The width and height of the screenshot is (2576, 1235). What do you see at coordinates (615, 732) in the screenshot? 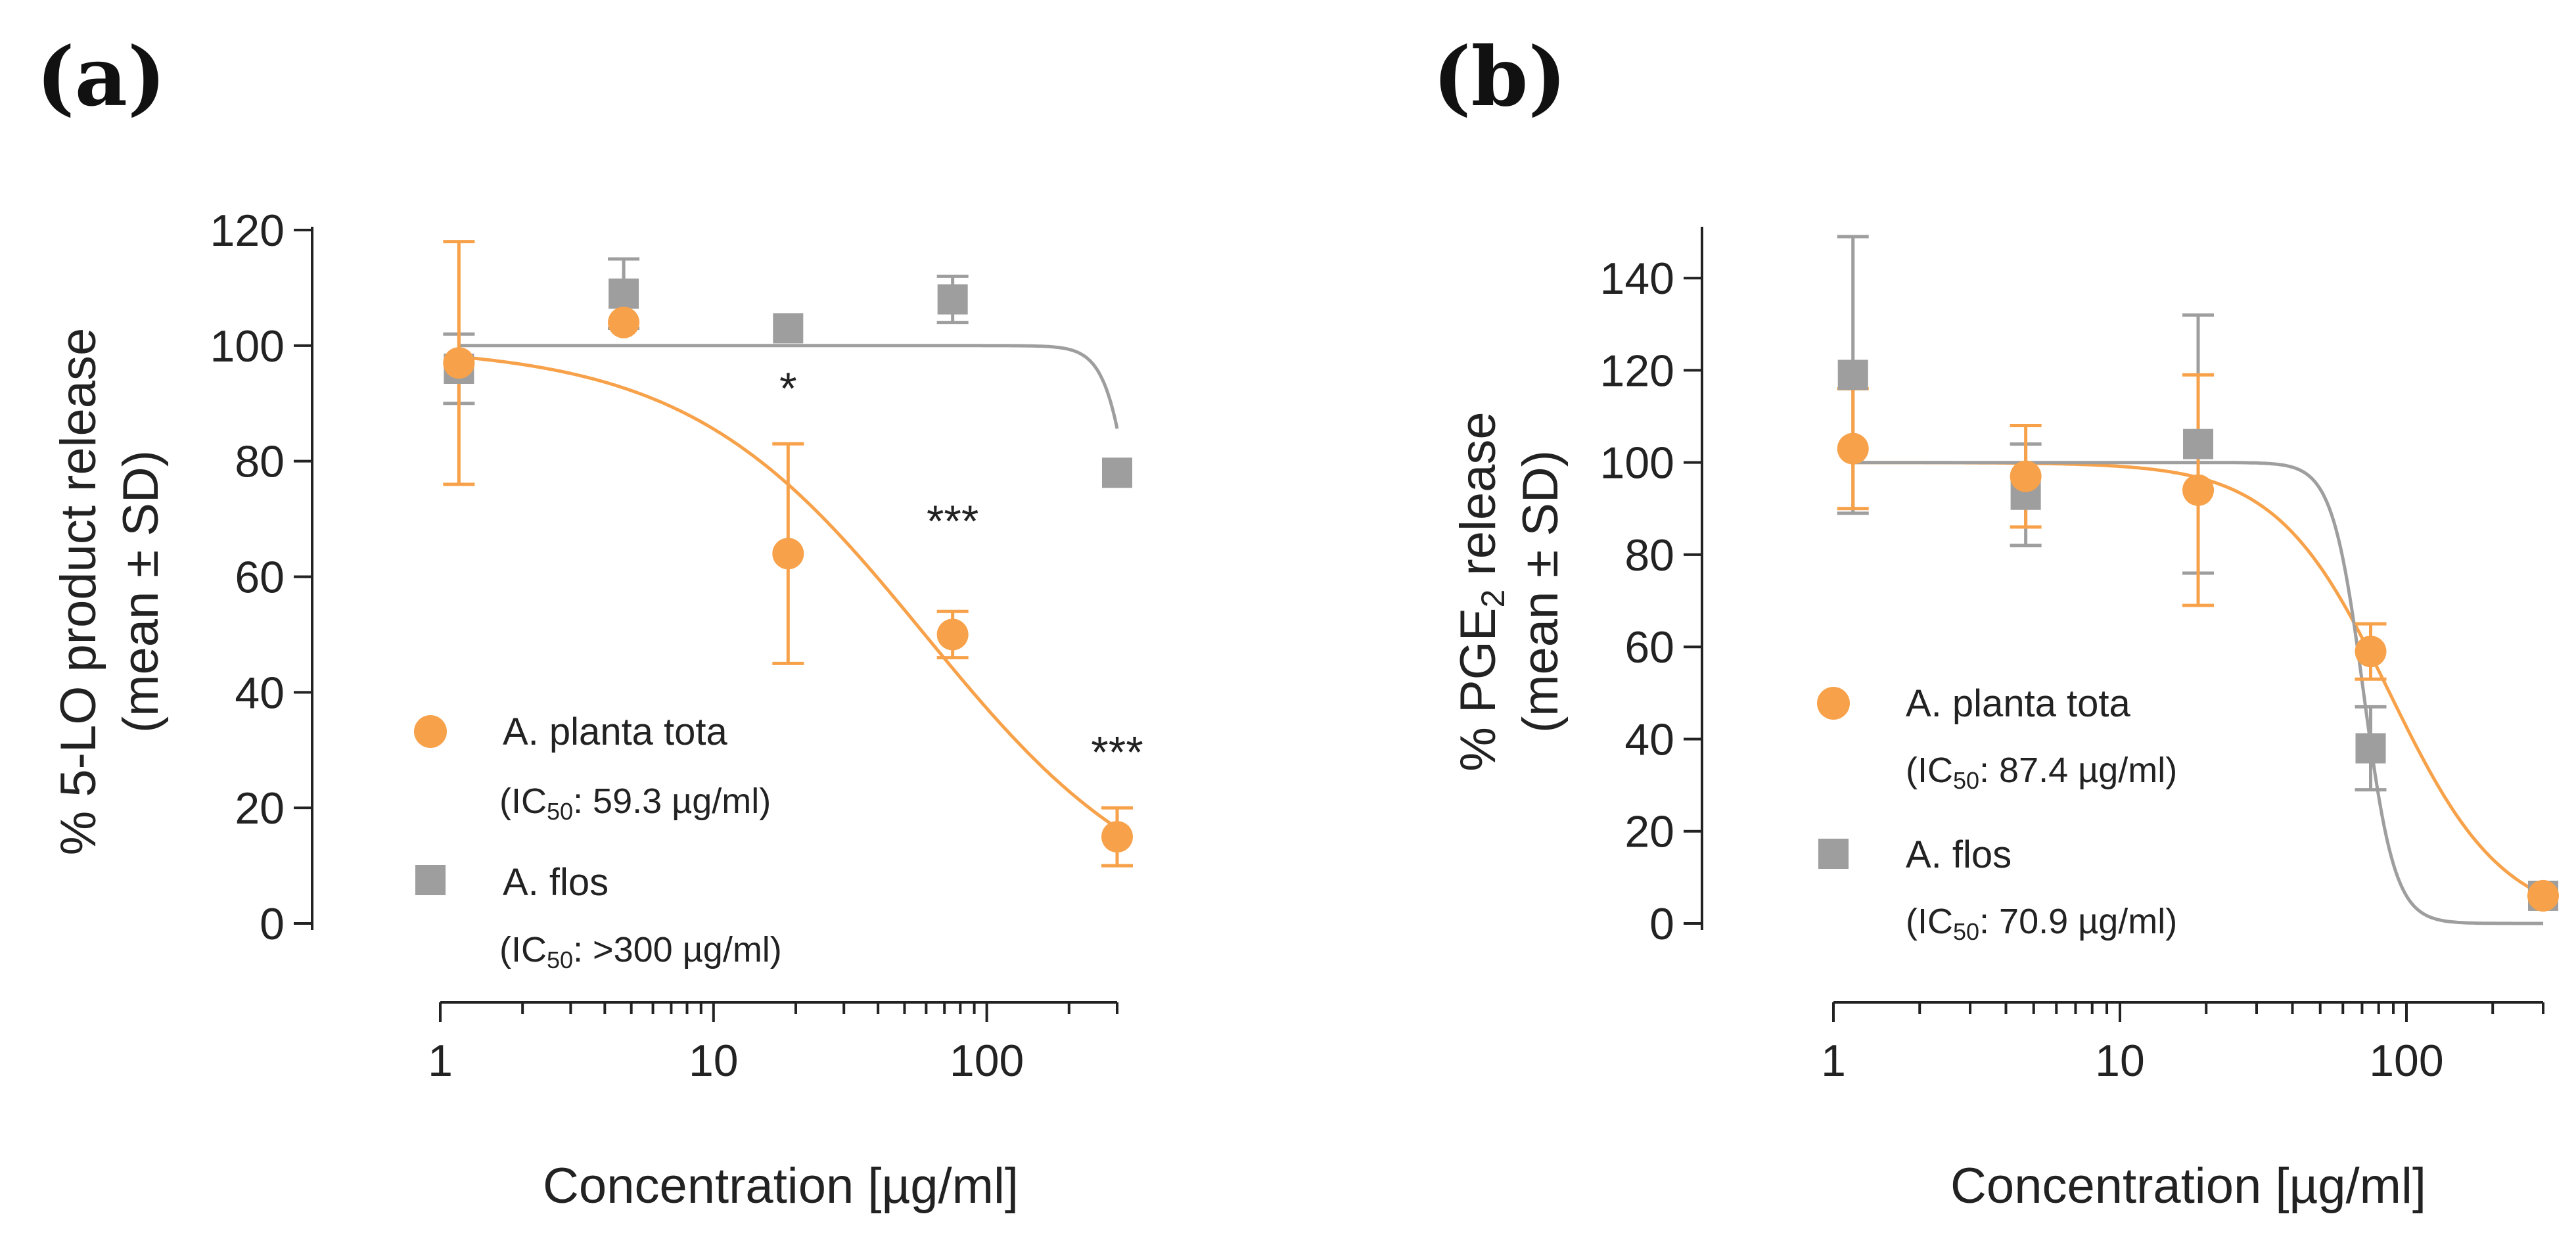
I see `panel-a-legend-series1-name: A. planta tota` at bounding box center [615, 732].